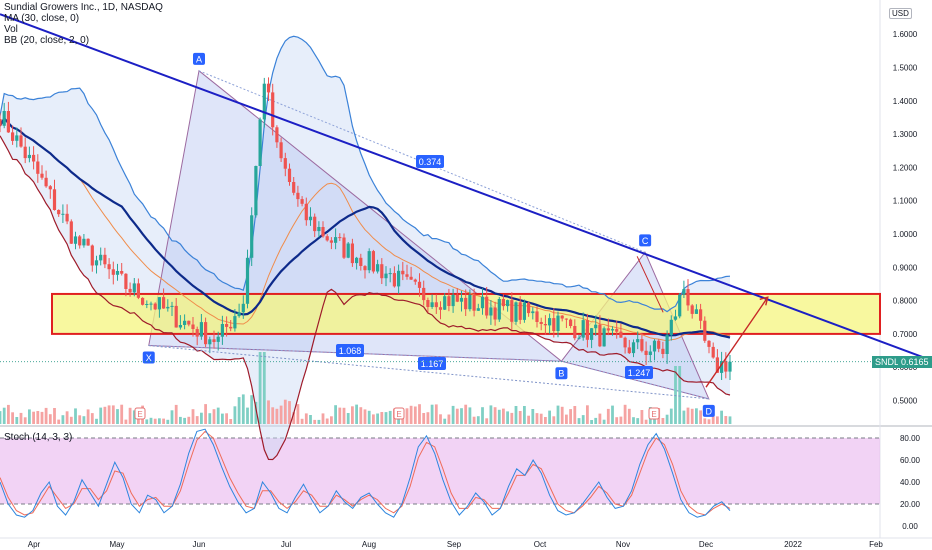  I want to click on stoch-d-line, so click(365, 473).